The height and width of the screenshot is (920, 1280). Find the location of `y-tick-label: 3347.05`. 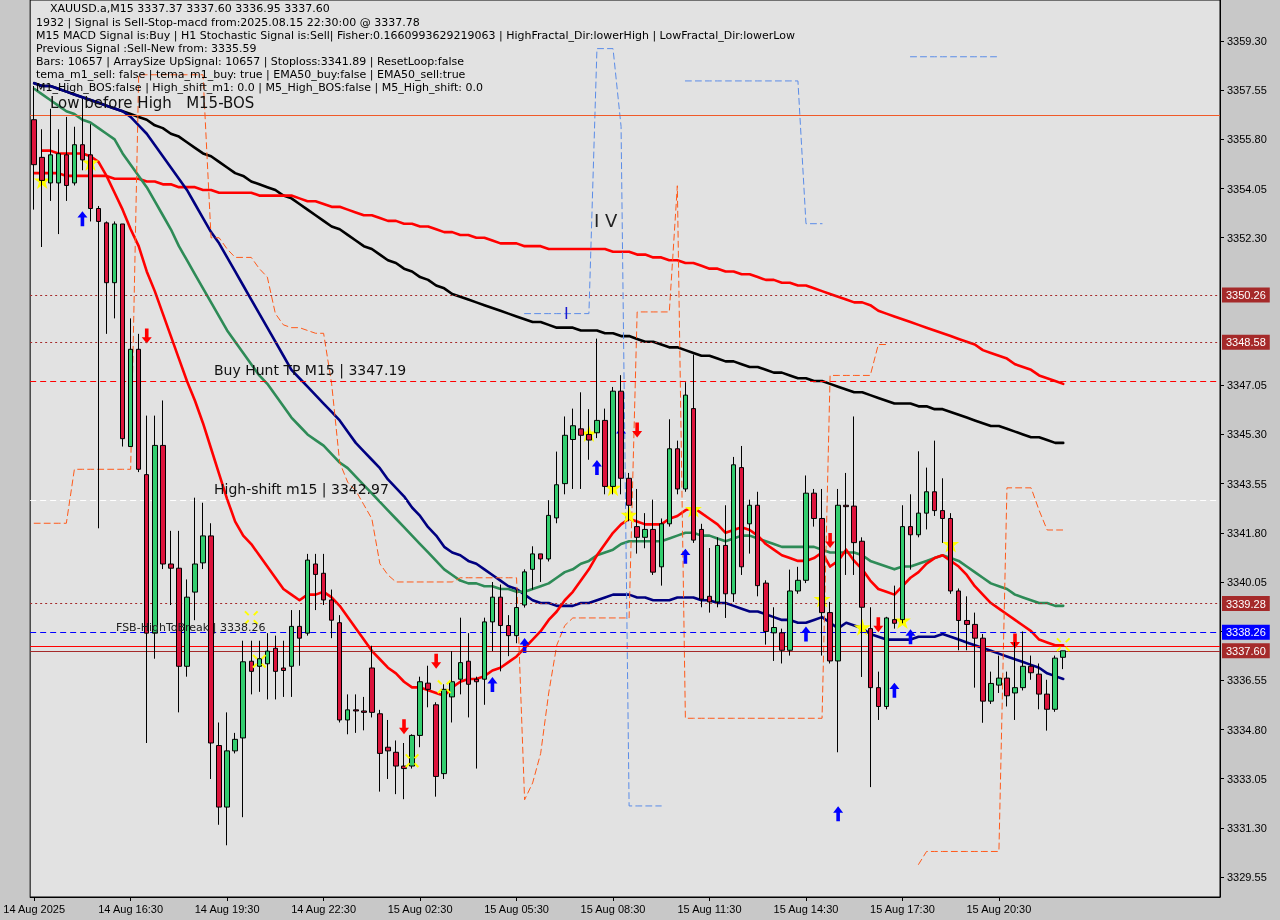

y-tick-label: 3347.05 is located at coordinates (1247, 385).